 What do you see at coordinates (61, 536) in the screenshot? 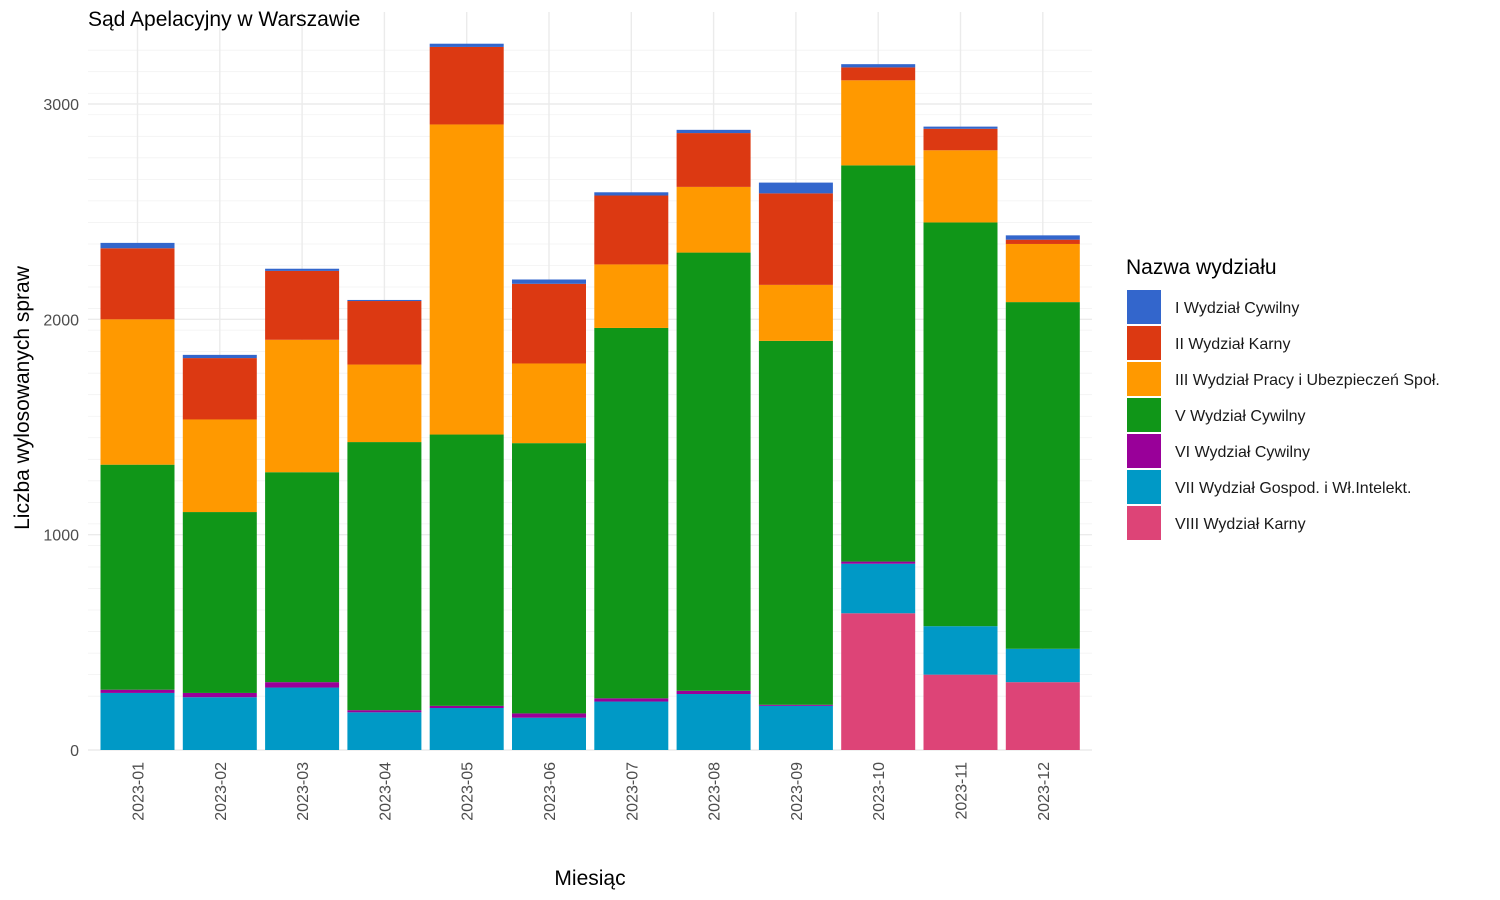
I see `y-tick-label: 1000` at bounding box center [61, 536].